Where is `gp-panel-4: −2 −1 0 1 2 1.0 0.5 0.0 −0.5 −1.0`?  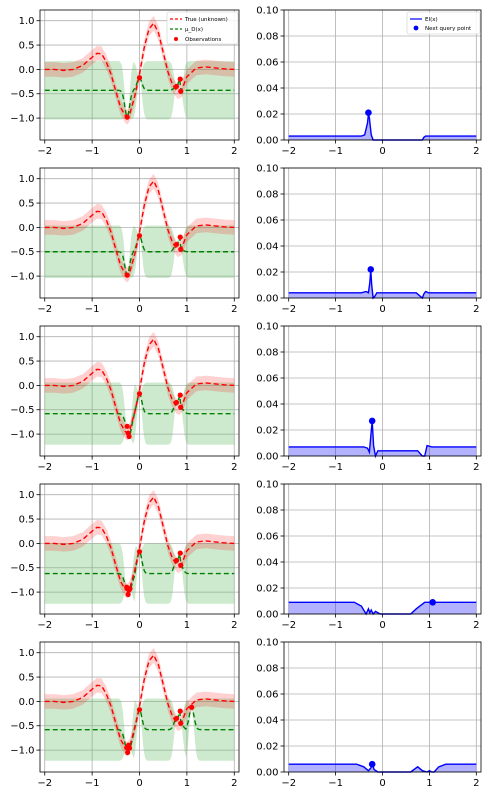
gp-panel-4: −2 −1 0 1 2 1.0 0.5 0.0 −0.5 −1.0 is located at coordinates (125, 557).